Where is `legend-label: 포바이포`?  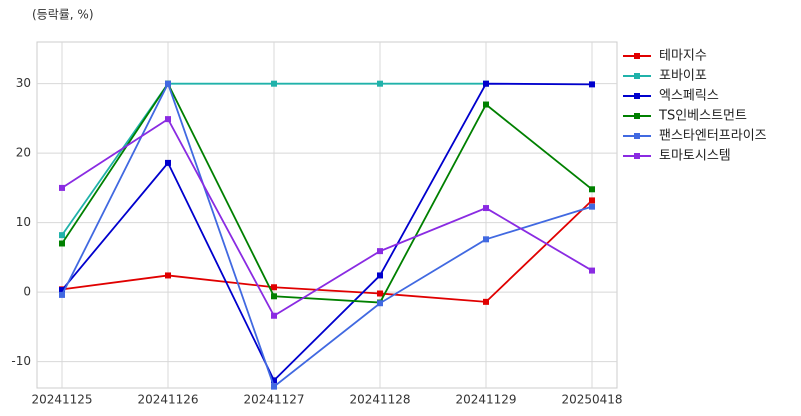
legend-label: 포바이포 is located at coordinates (683, 76).